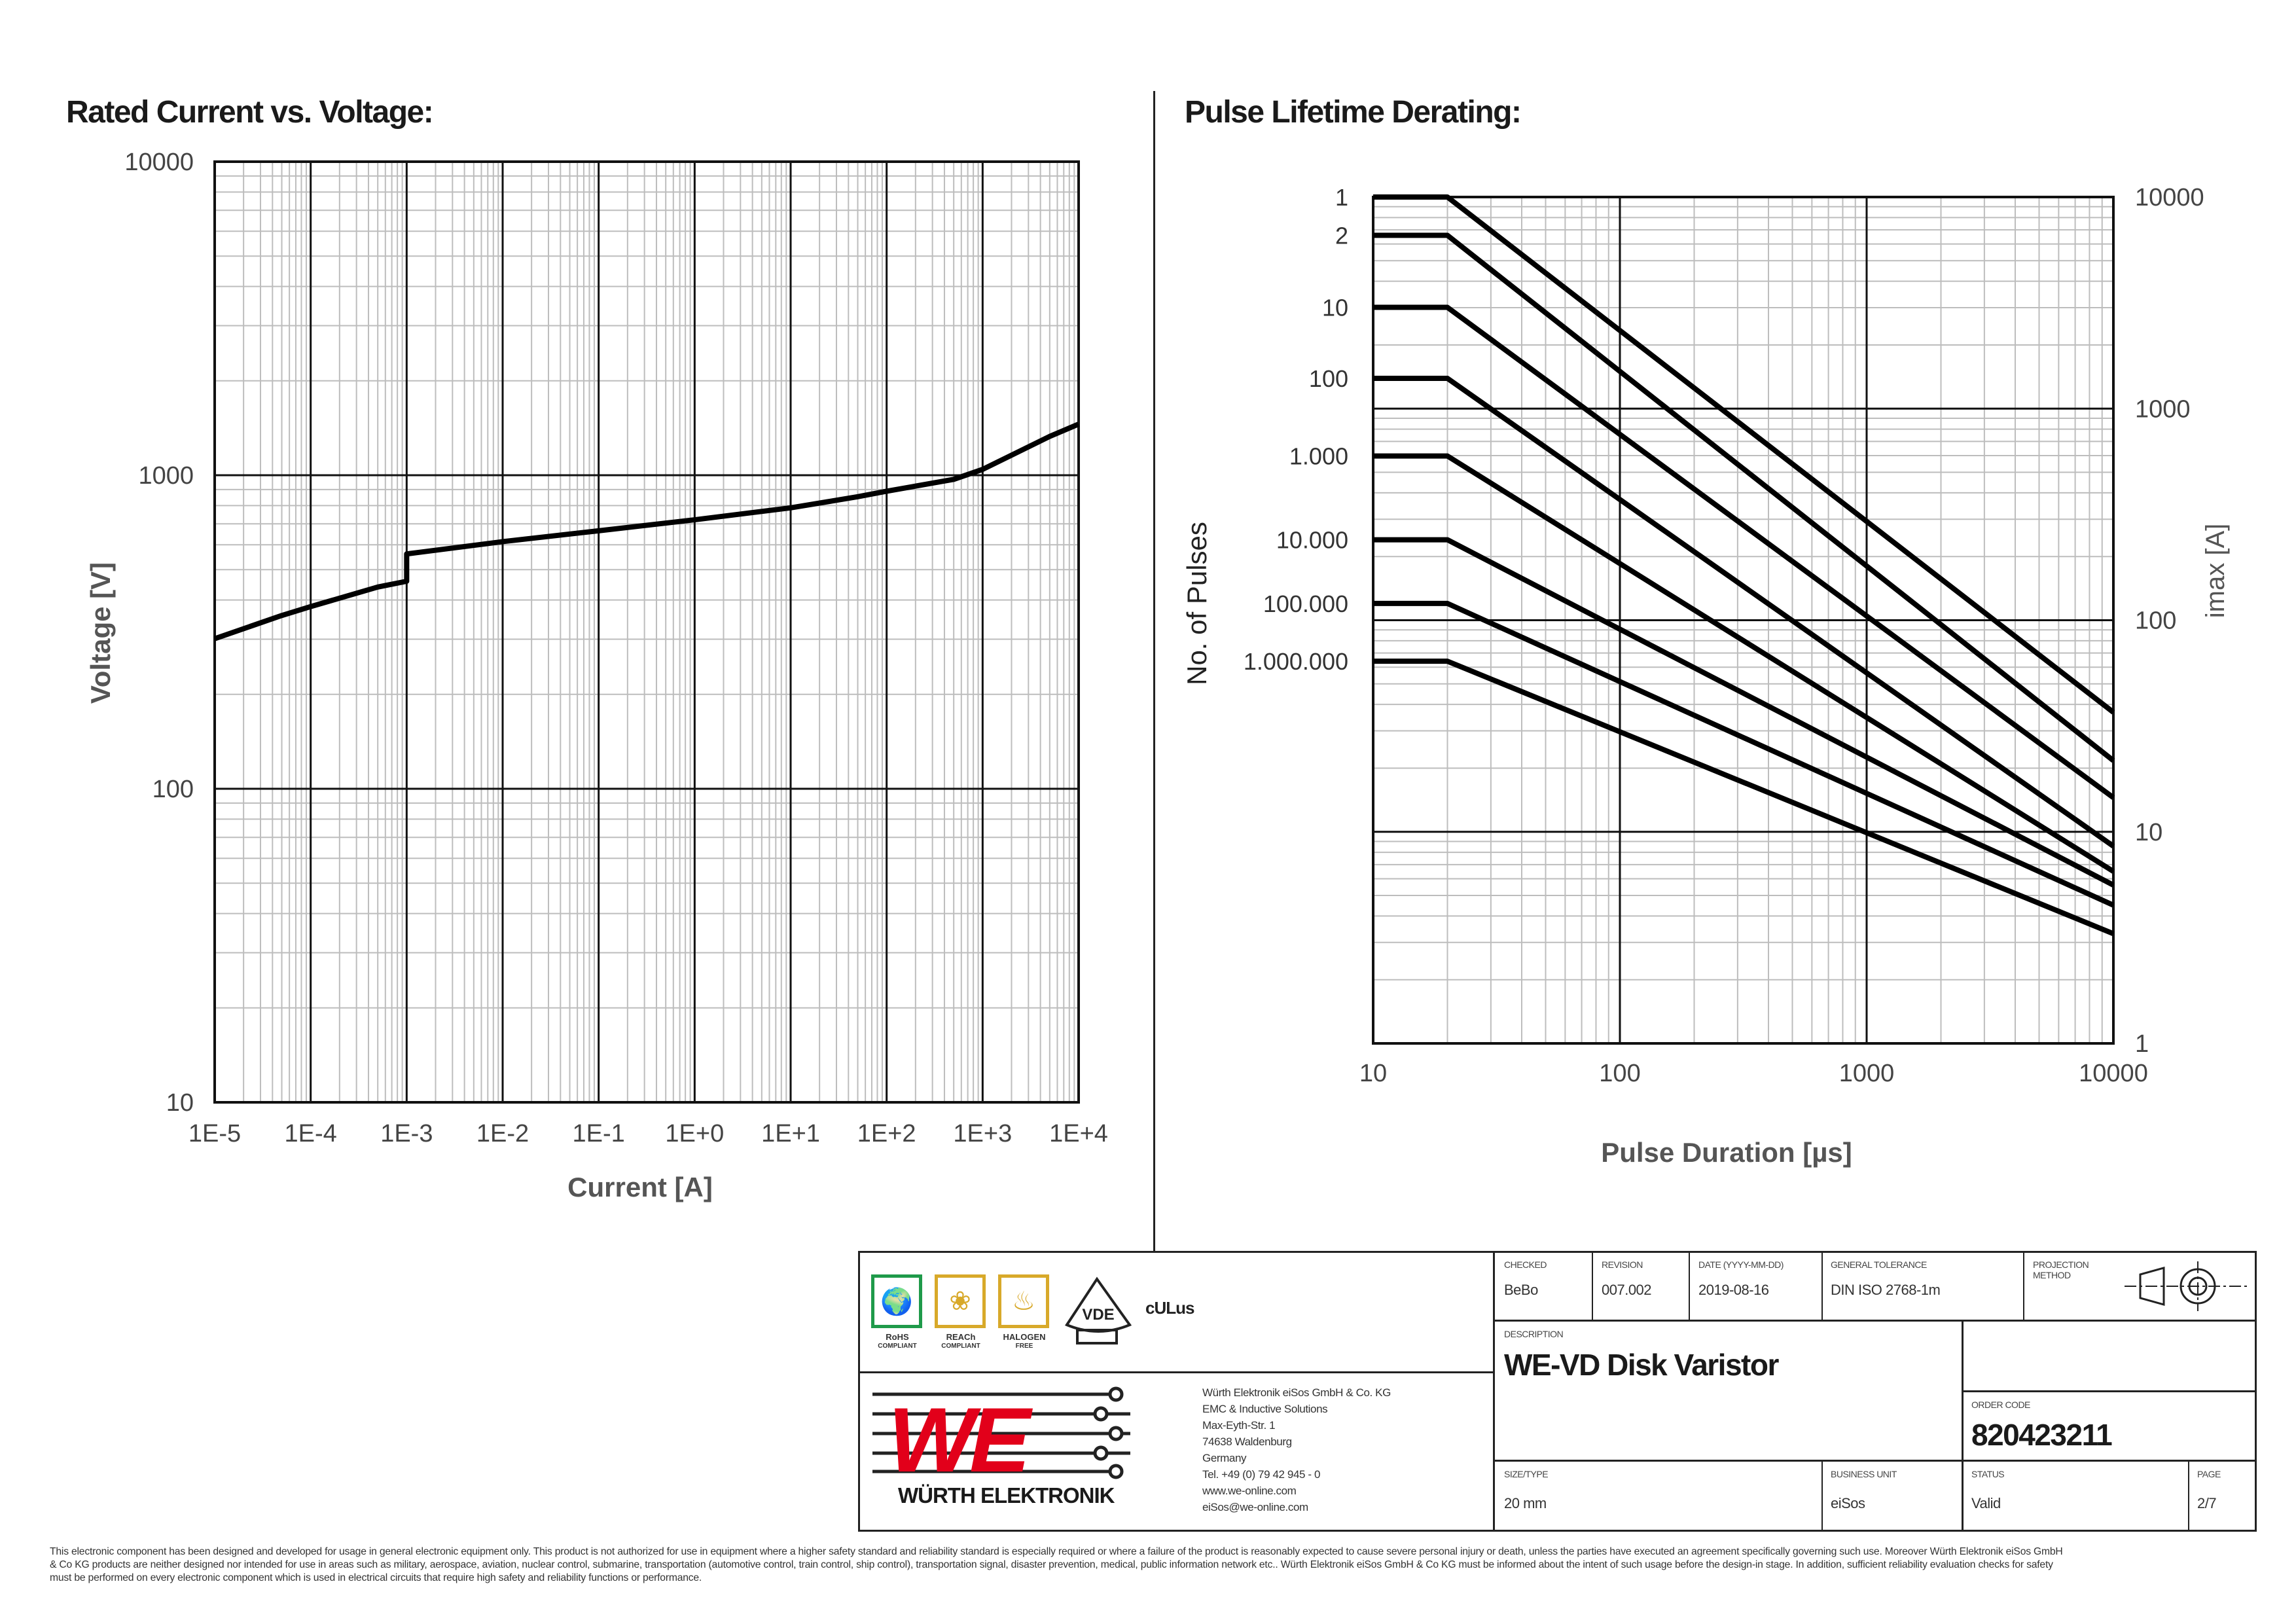  I want to click on series-line-Voltage, so click(646, 531).